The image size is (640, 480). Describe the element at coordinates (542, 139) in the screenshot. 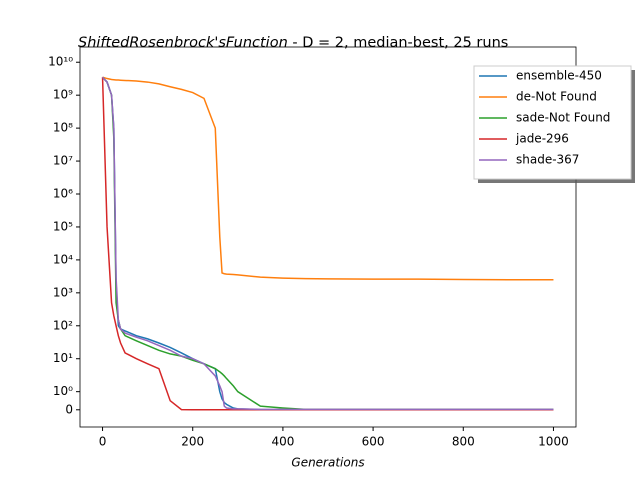

I see `legend-label: jade-296` at that location.